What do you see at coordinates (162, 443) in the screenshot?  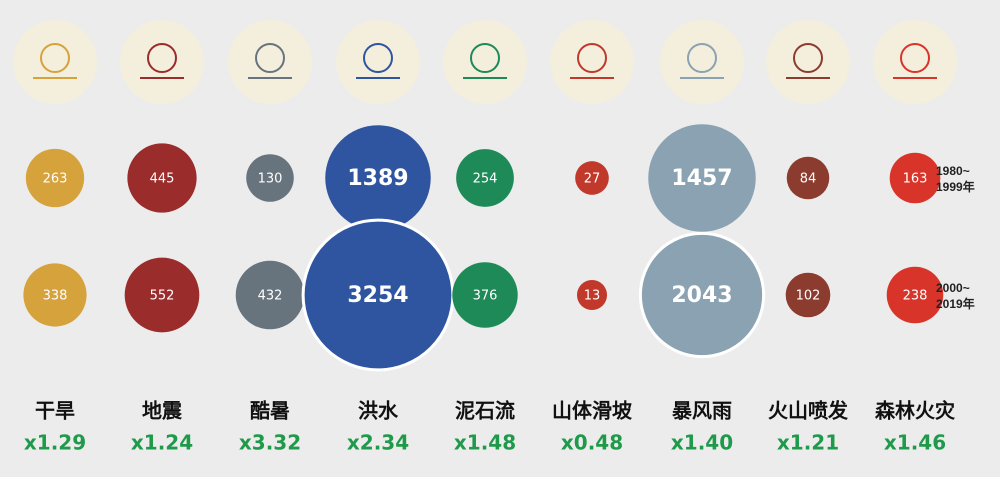 I see `ratio-label: x1.24` at bounding box center [162, 443].